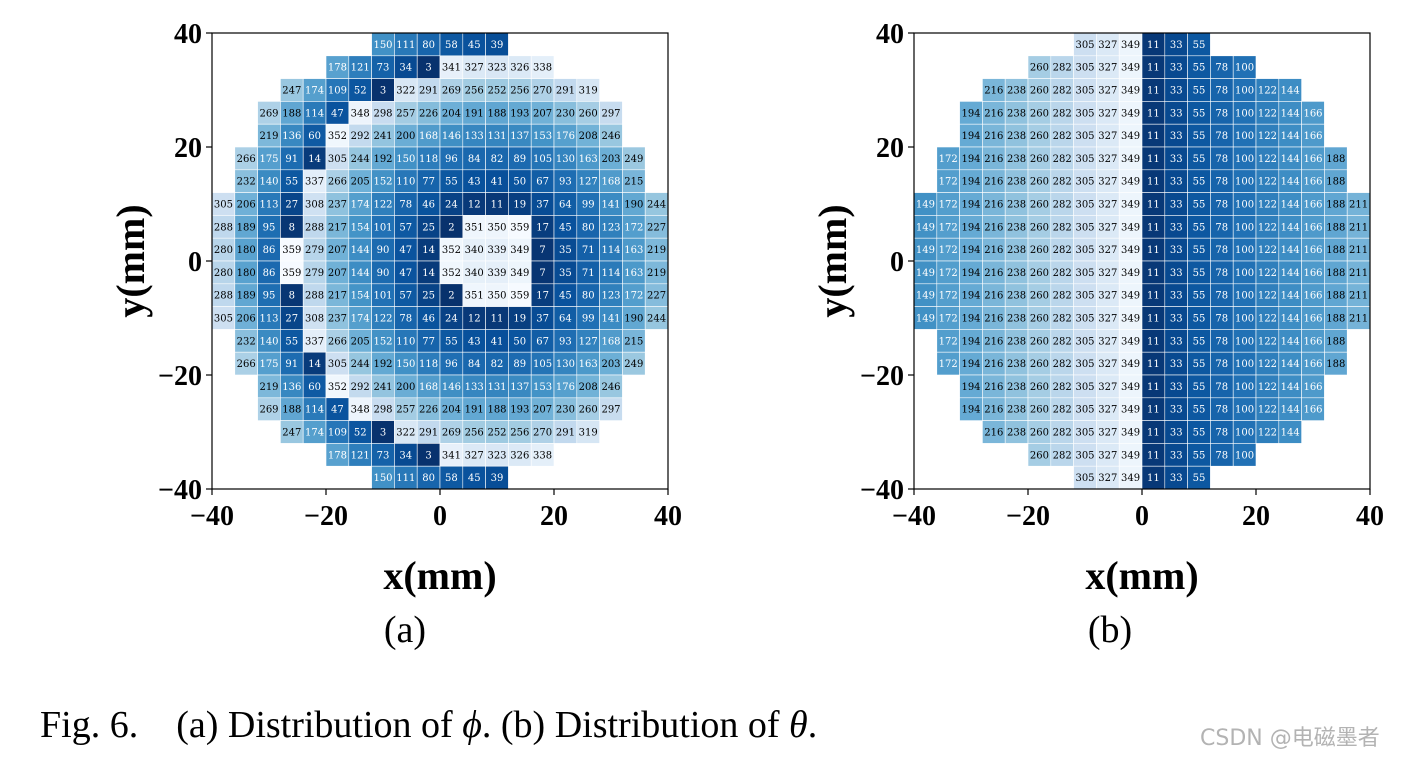 The image size is (1415, 761). What do you see at coordinates (360, 227) in the screenshot?
I see `cell-value-label: 154` at bounding box center [360, 227].